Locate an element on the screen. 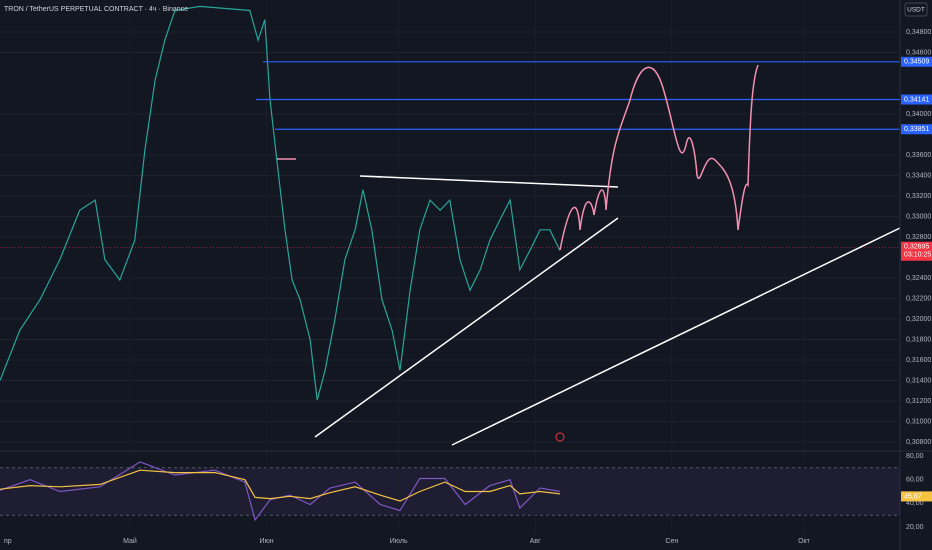  x-tick-label: Сен is located at coordinates (671, 541).